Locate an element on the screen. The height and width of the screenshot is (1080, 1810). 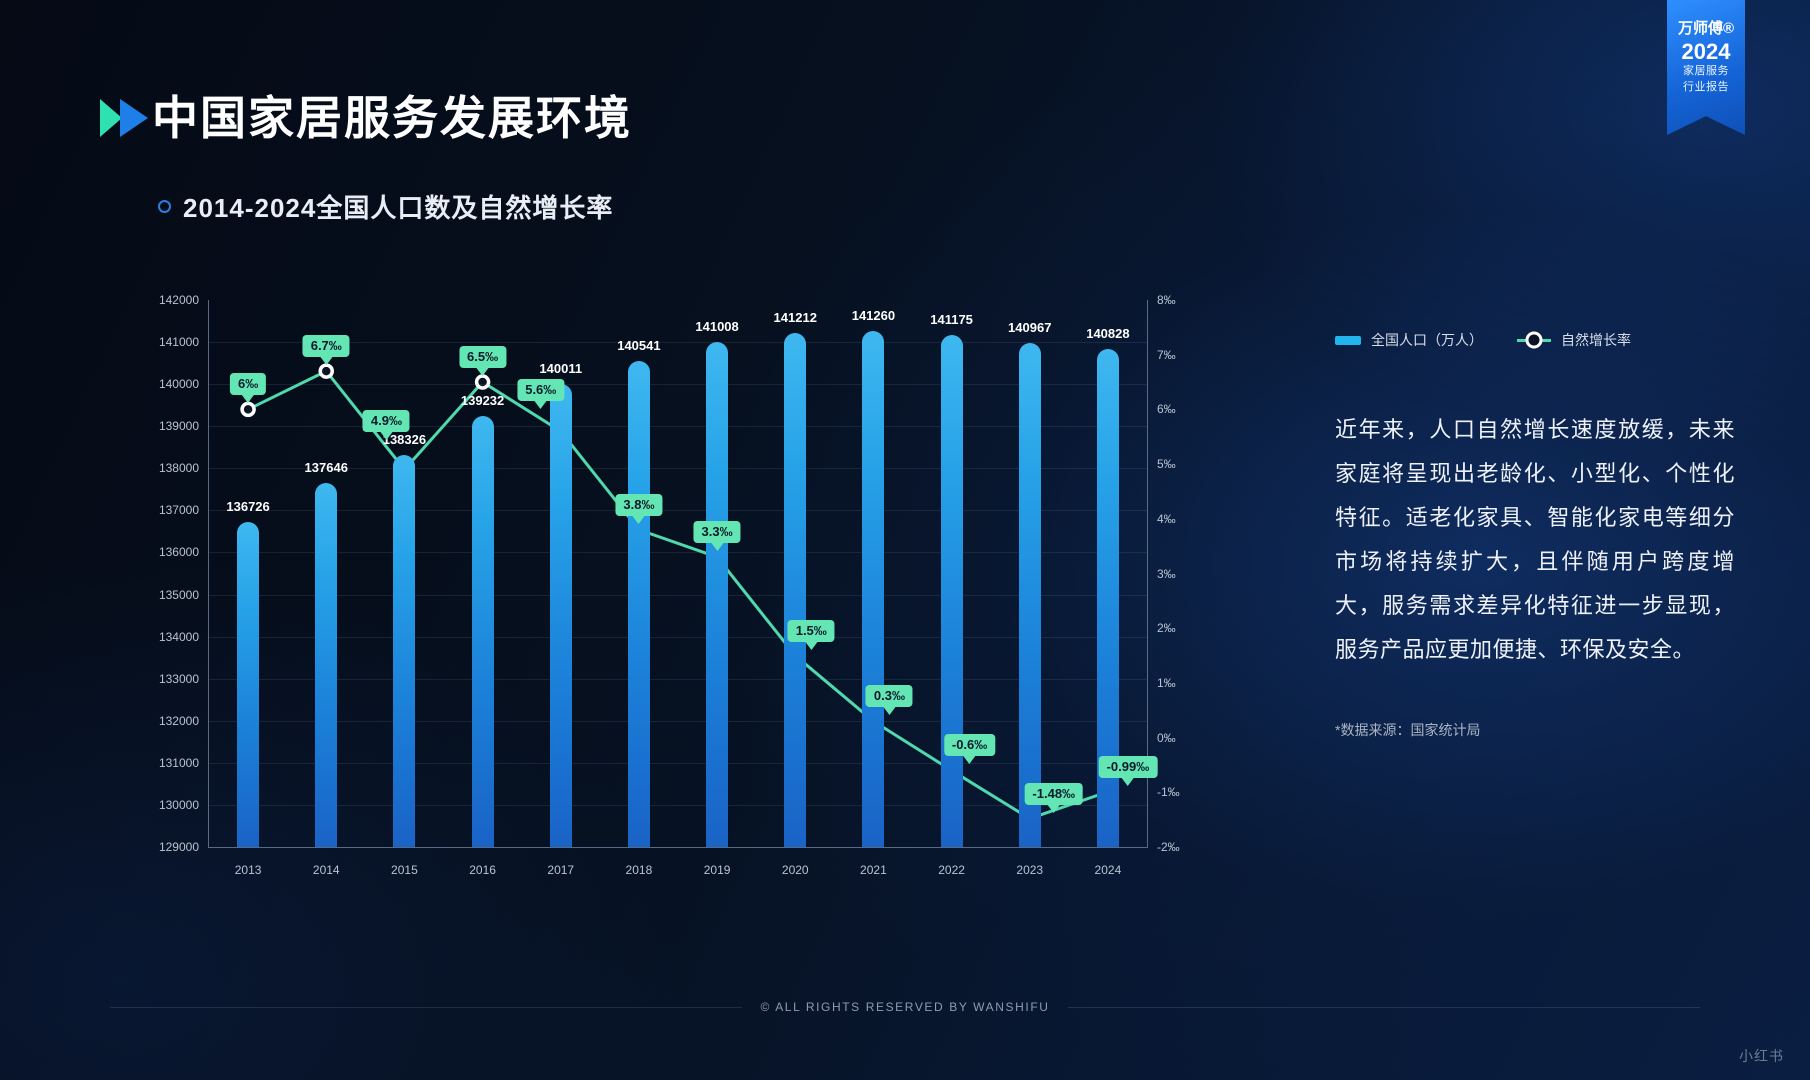
bar-2014 is located at coordinates (326, 665).